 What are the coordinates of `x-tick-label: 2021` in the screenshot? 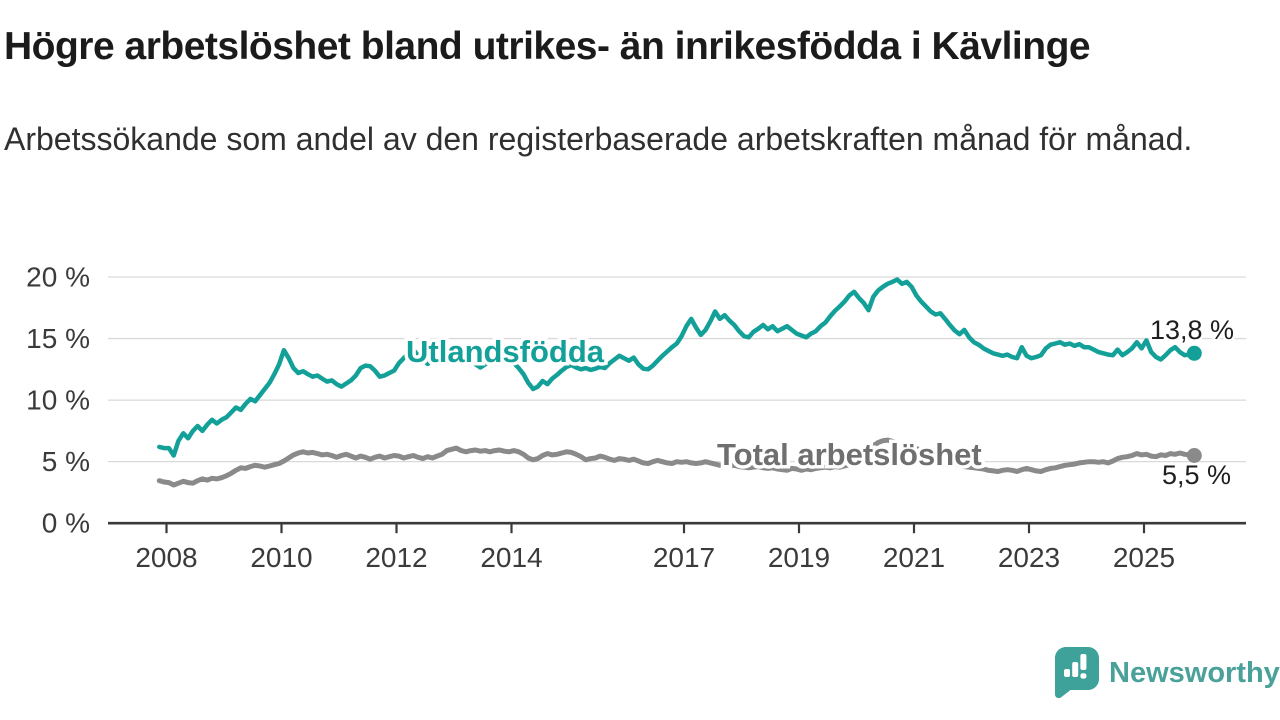 It's located at (914, 557).